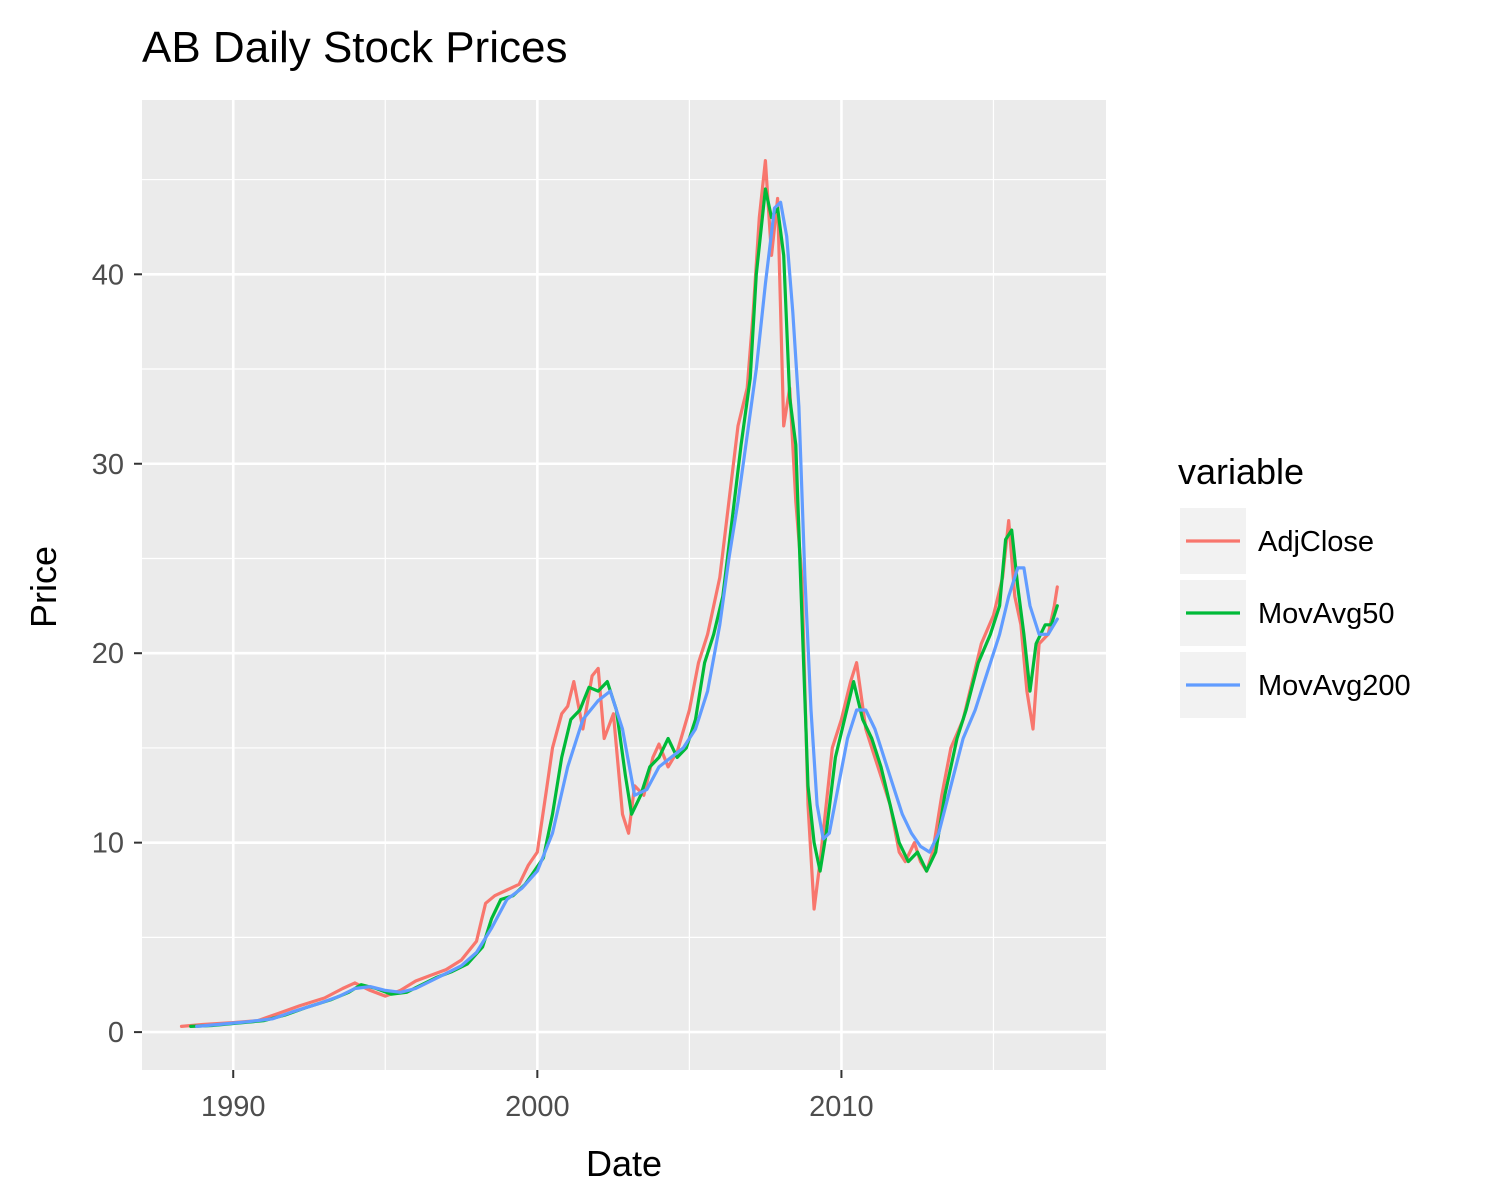 The height and width of the screenshot is (1200, 1500). What do you see at coordinates (1326, 614) in the screenshot?
I see `legend-label-movavg50: MovAvg50` at bounding box center [1326, 614].